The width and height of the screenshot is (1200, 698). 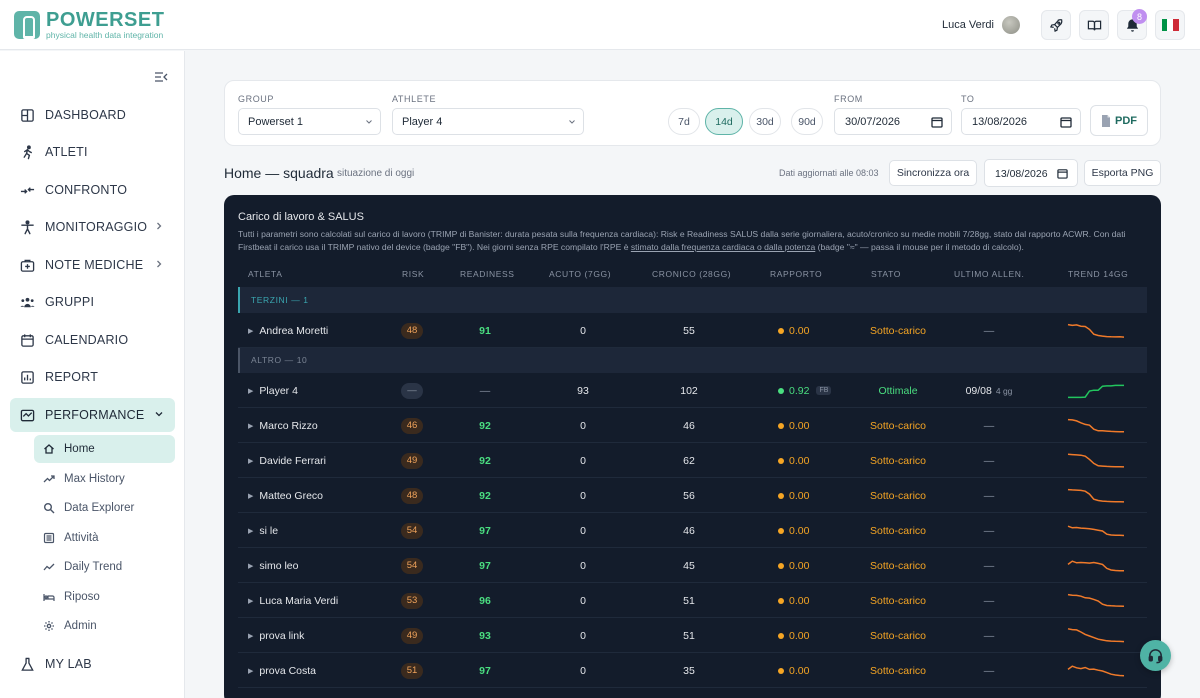 I want to click on column-header-risk: RISK, so click(x=413, y=274).